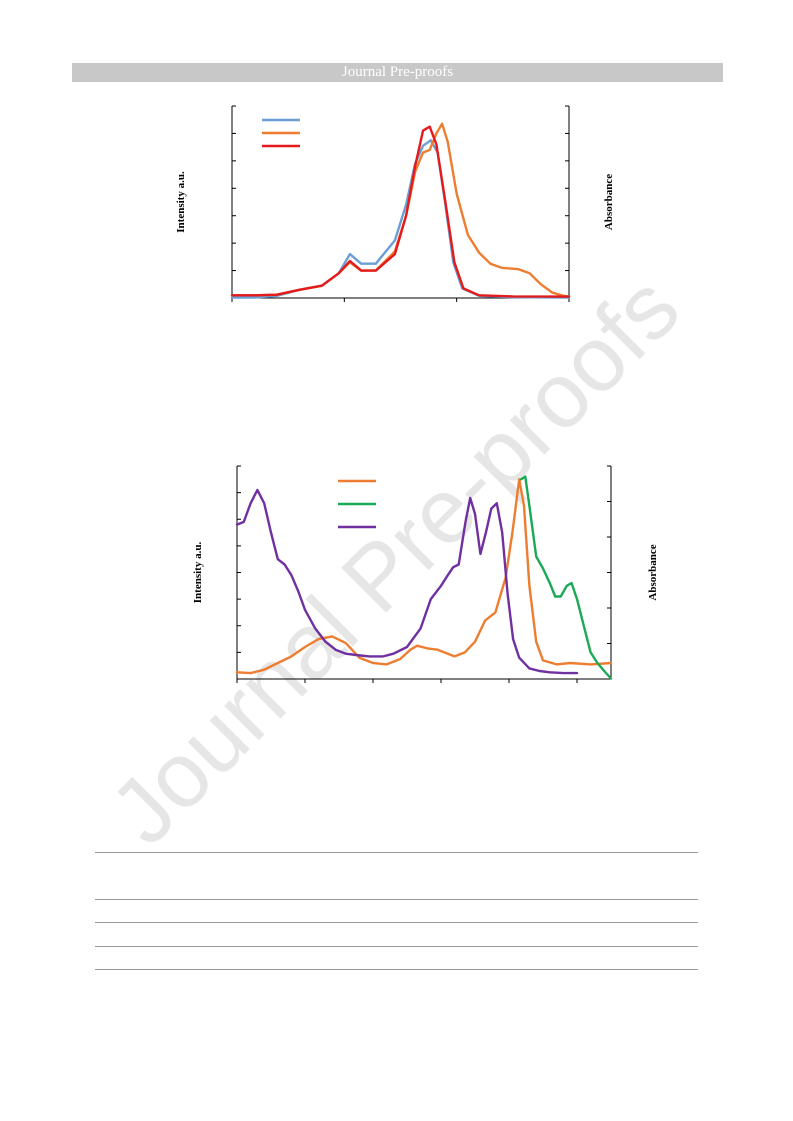 This screenshot has height=1121, width=793. Describe the element at coordinates (396, 922) in the screenshot. I see `table-rule-row1` at that location.